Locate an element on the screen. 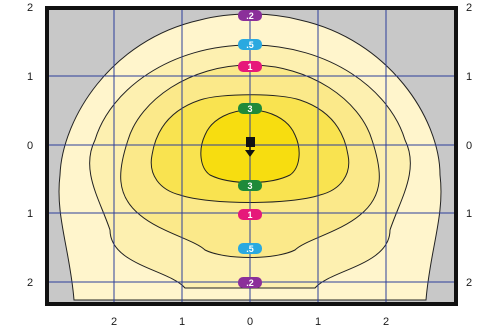  y-tick-right-0: 2 is located at coordinates (469, 8).